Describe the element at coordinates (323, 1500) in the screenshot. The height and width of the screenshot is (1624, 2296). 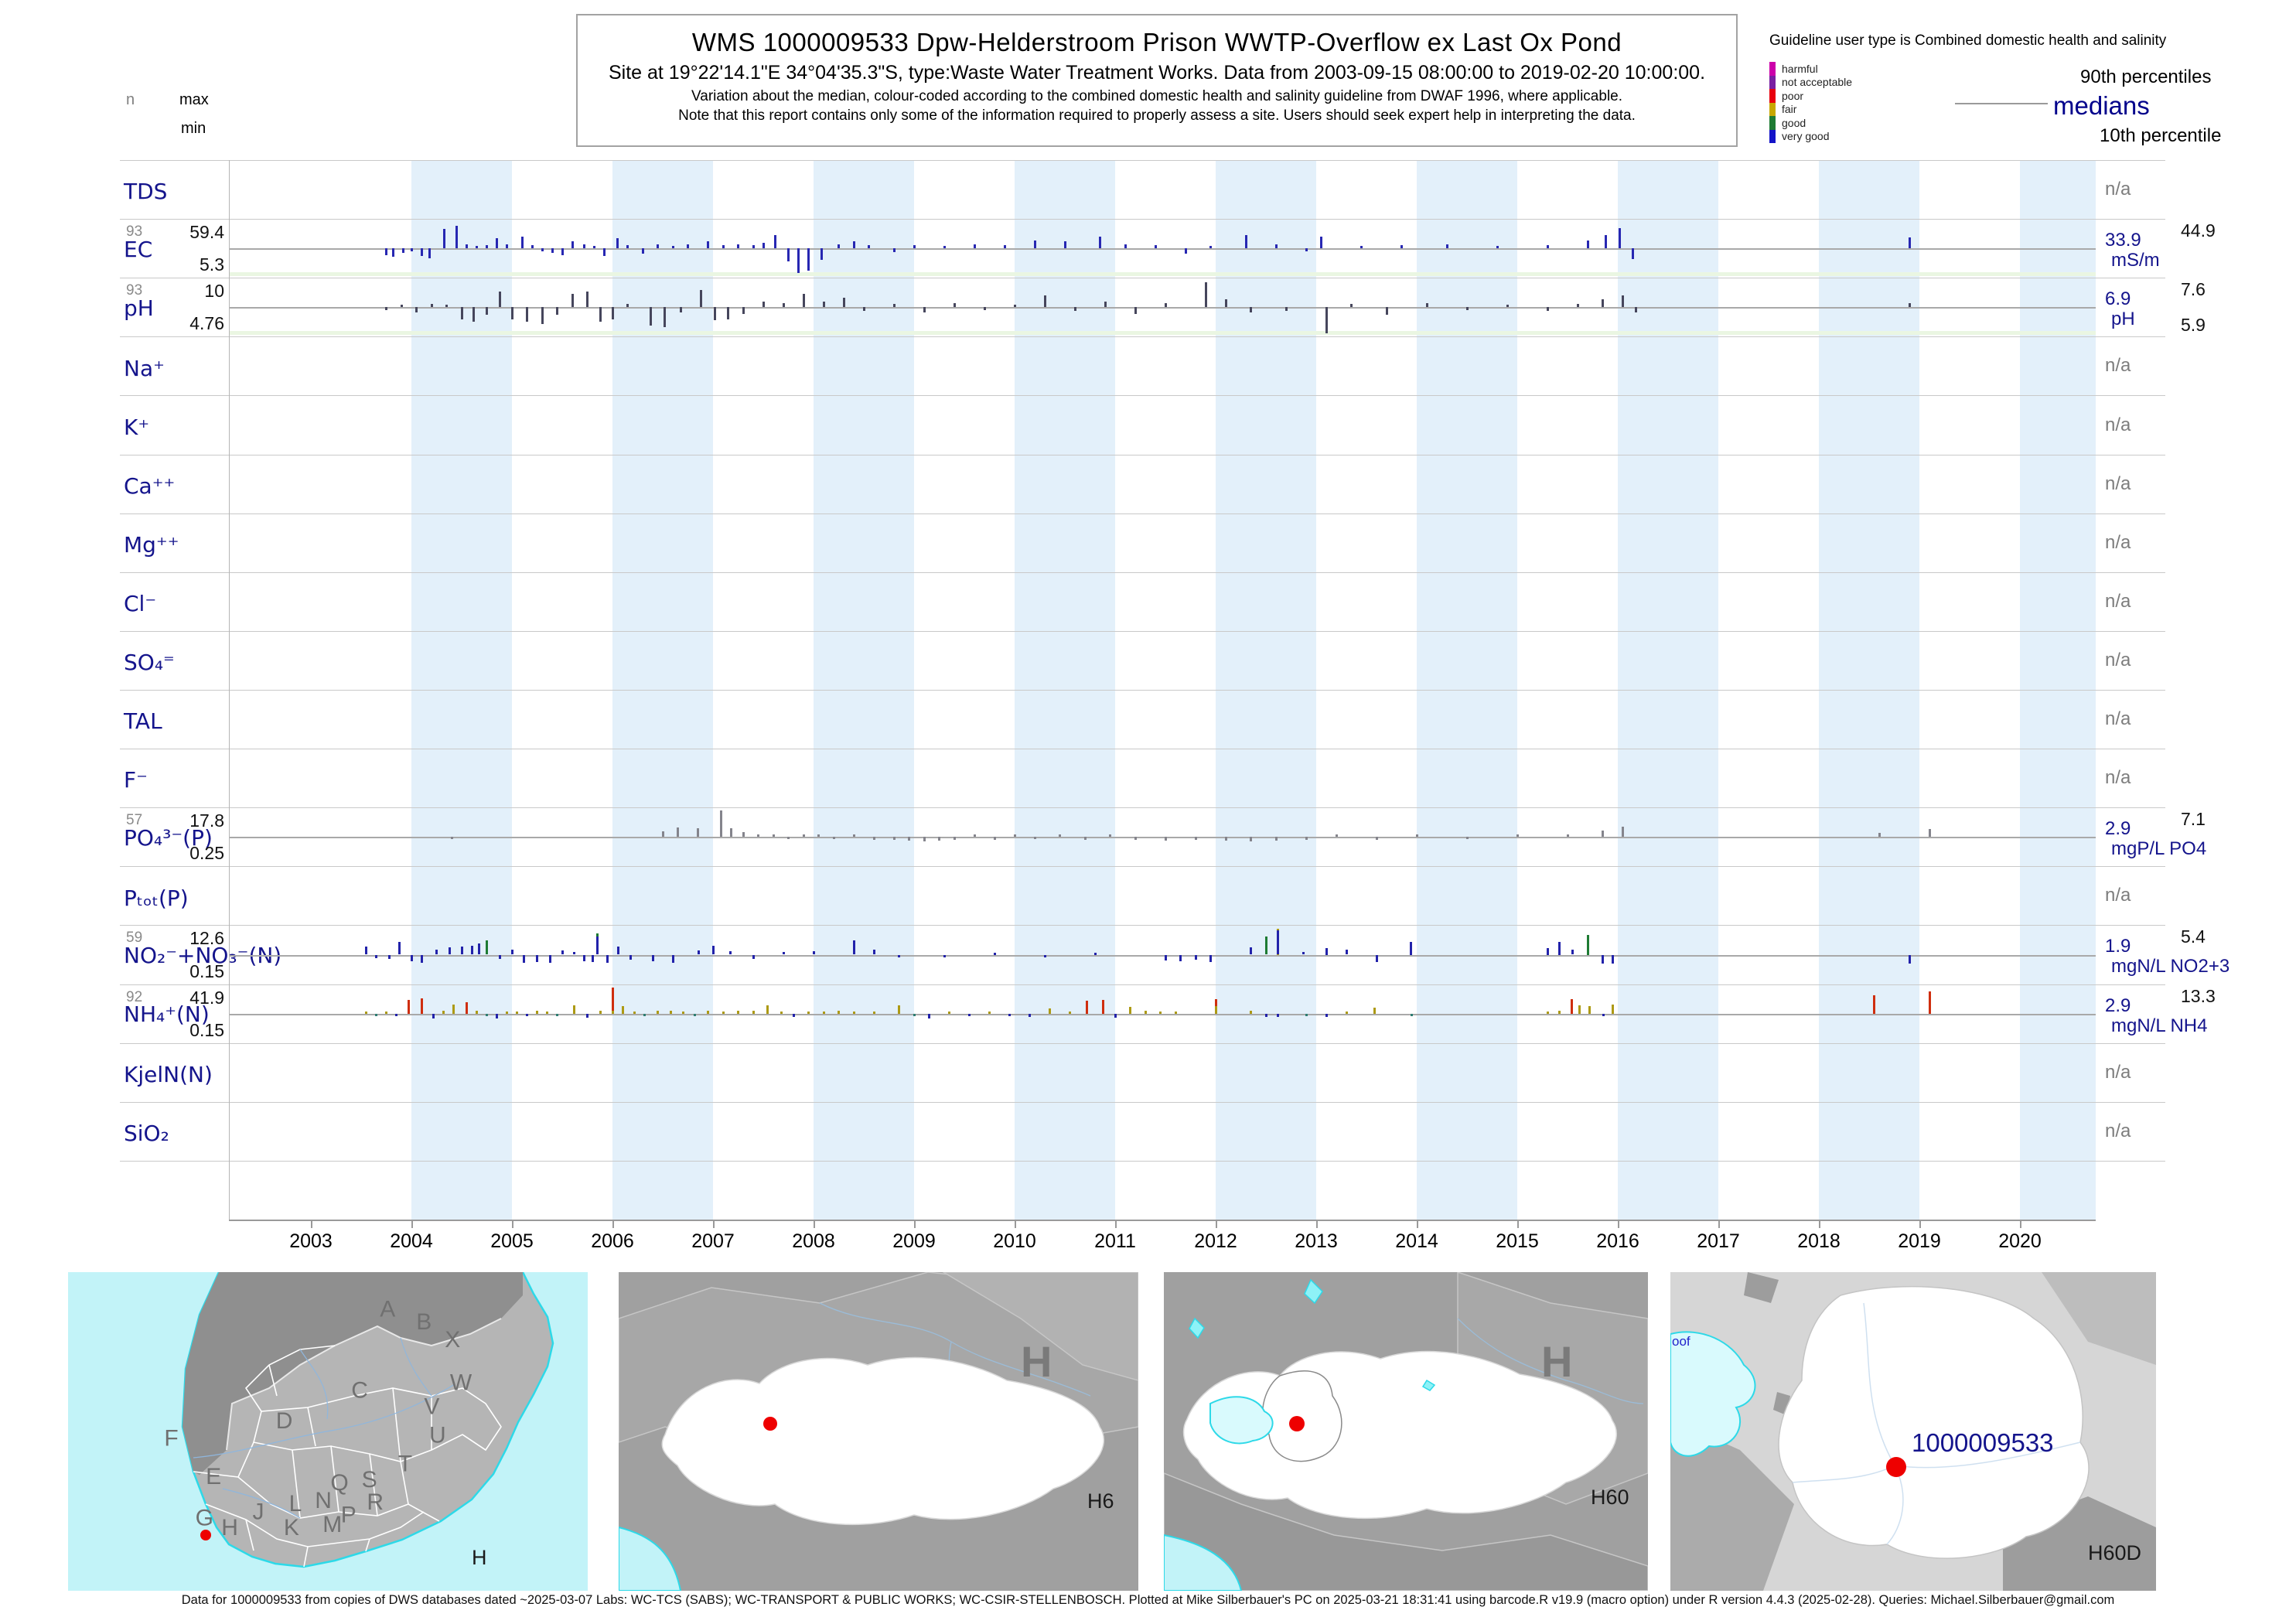
I see `drainage-letter-N: N` at that location.